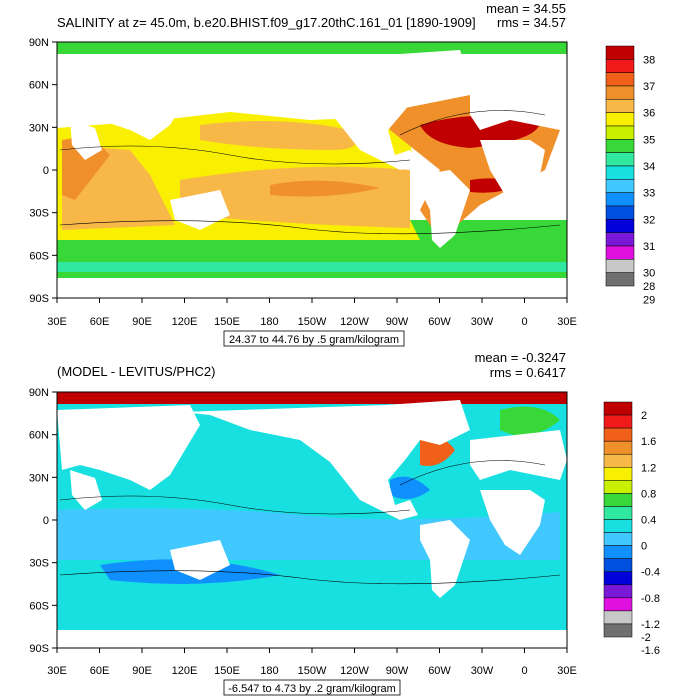 This screenshot has height=700, width=700. What do you see at coordinates (312, 322) in the screenshot?
I see `lon-tick-label: 150W` at bounding box center [312, 322].